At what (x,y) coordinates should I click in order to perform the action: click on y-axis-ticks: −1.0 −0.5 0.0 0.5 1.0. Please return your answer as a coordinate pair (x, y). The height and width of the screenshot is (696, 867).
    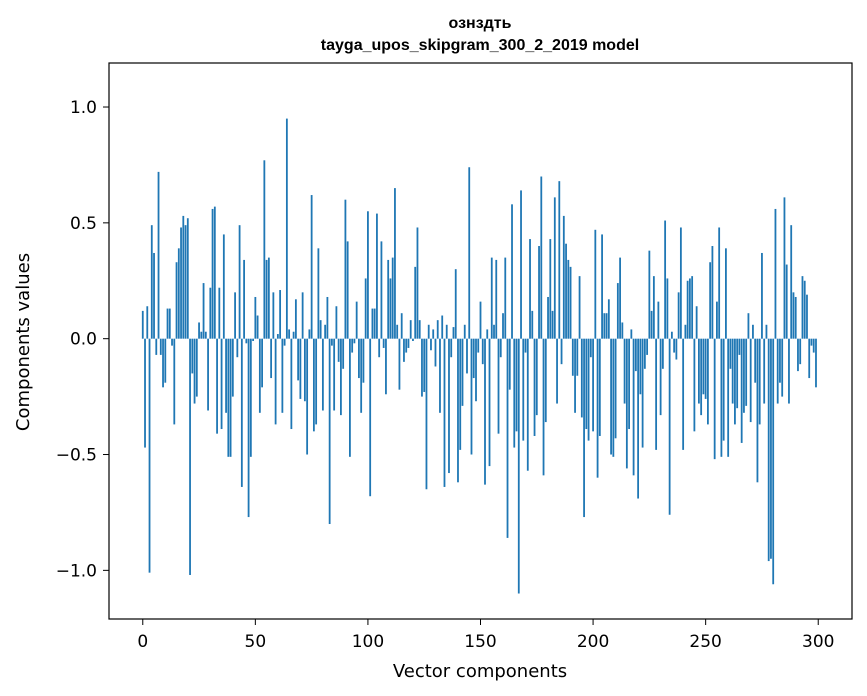
    Looking at the image, I should click on (82, 339).